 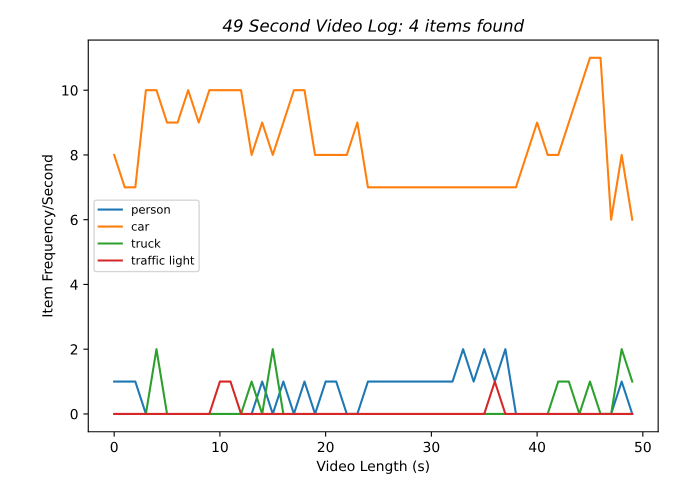 What do you see at coordinates (372, 467) in the screenshot?
I see `x-axis-title: Video Length (s)` at bounding box center [372, 467].